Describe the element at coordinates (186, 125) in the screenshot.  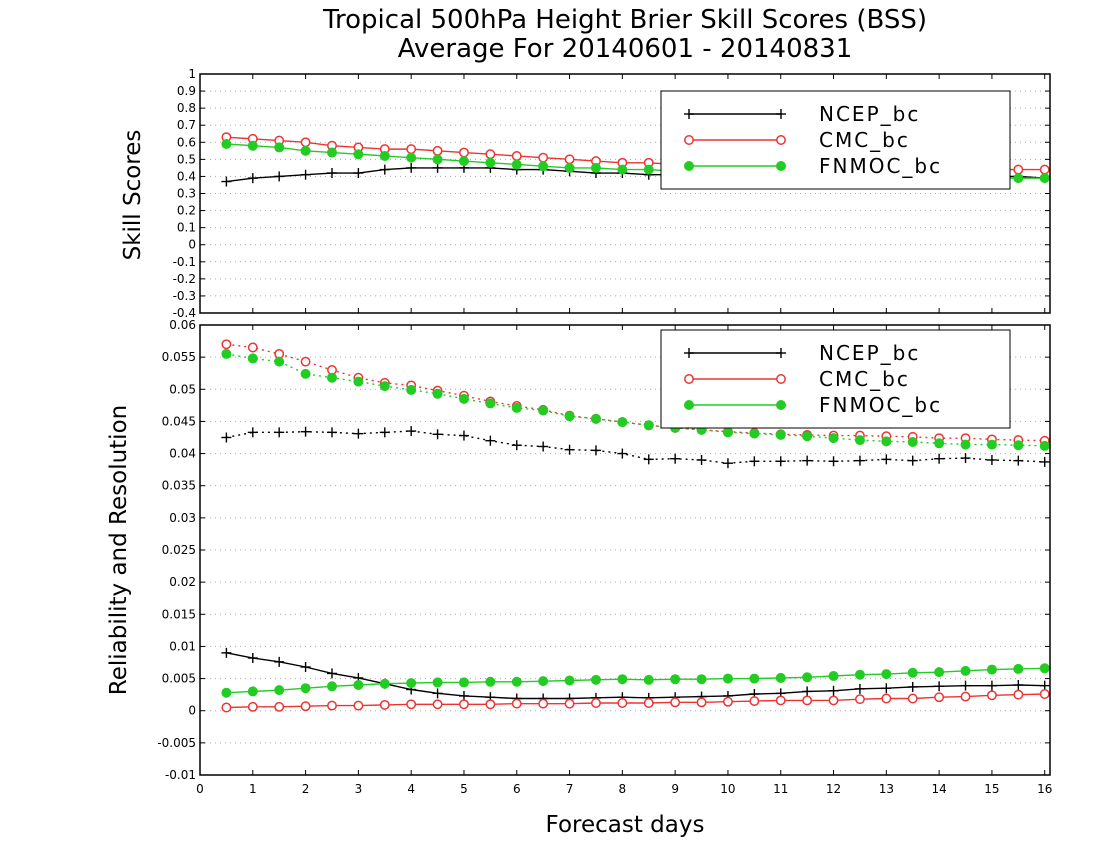
I see `y-tick-label: 0.7` at that location.